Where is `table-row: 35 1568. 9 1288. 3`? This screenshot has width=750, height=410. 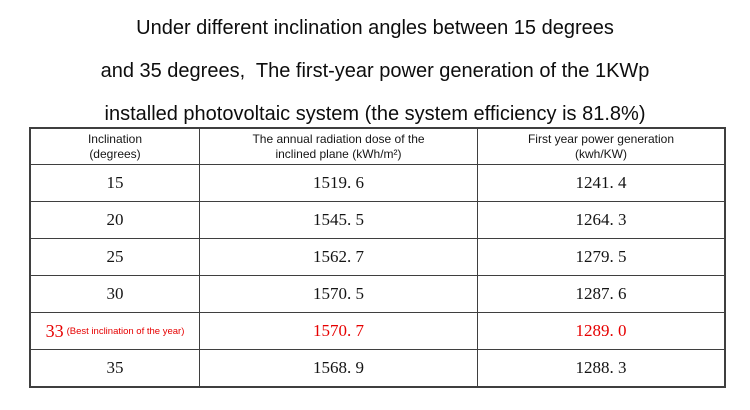
table-row: 35 1568. 9 1288. 3 is located at coordinates (377, 368).